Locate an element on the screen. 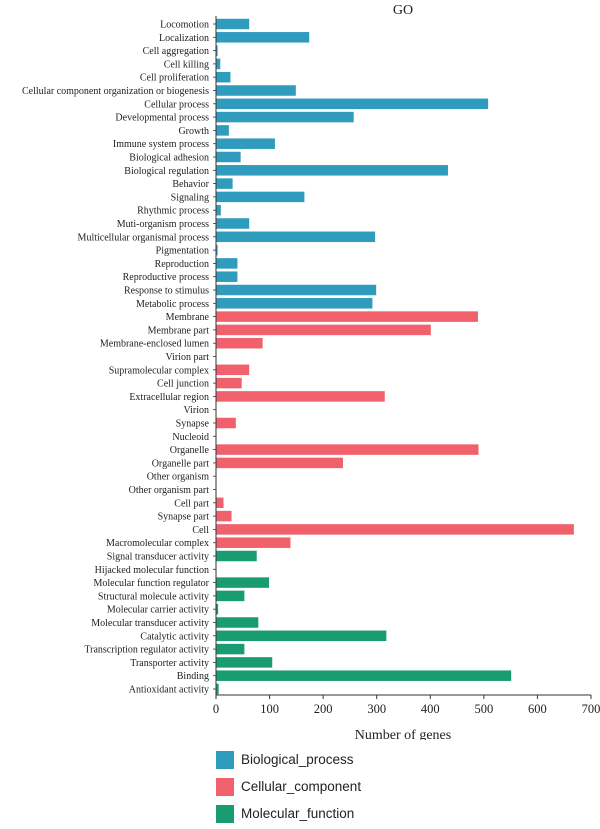  bar-signal-transducer-activity is located at coordinates (236, 556).